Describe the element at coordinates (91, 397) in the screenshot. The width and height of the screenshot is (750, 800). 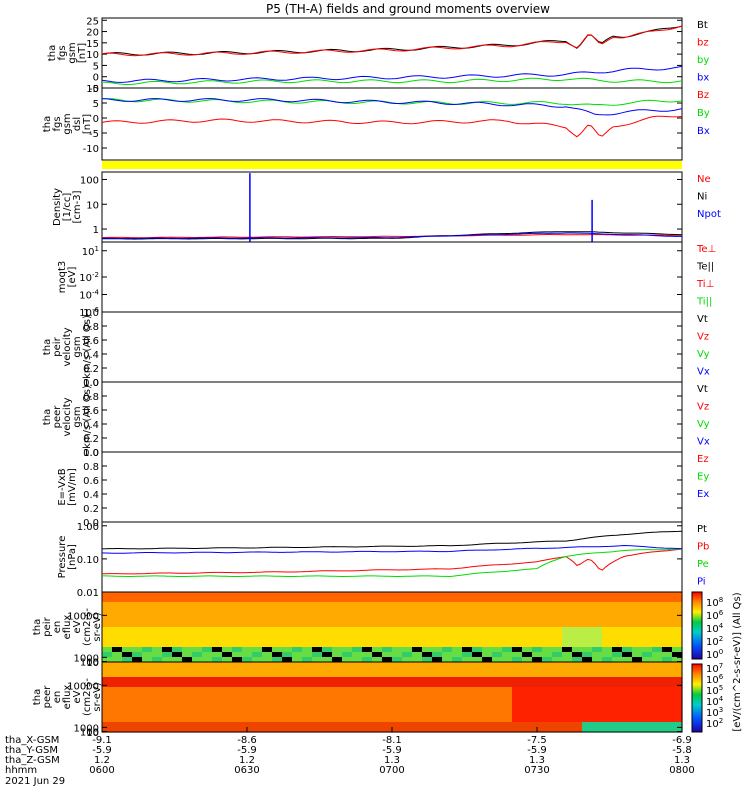
I see `y-tick-label: 0.8` at that location.